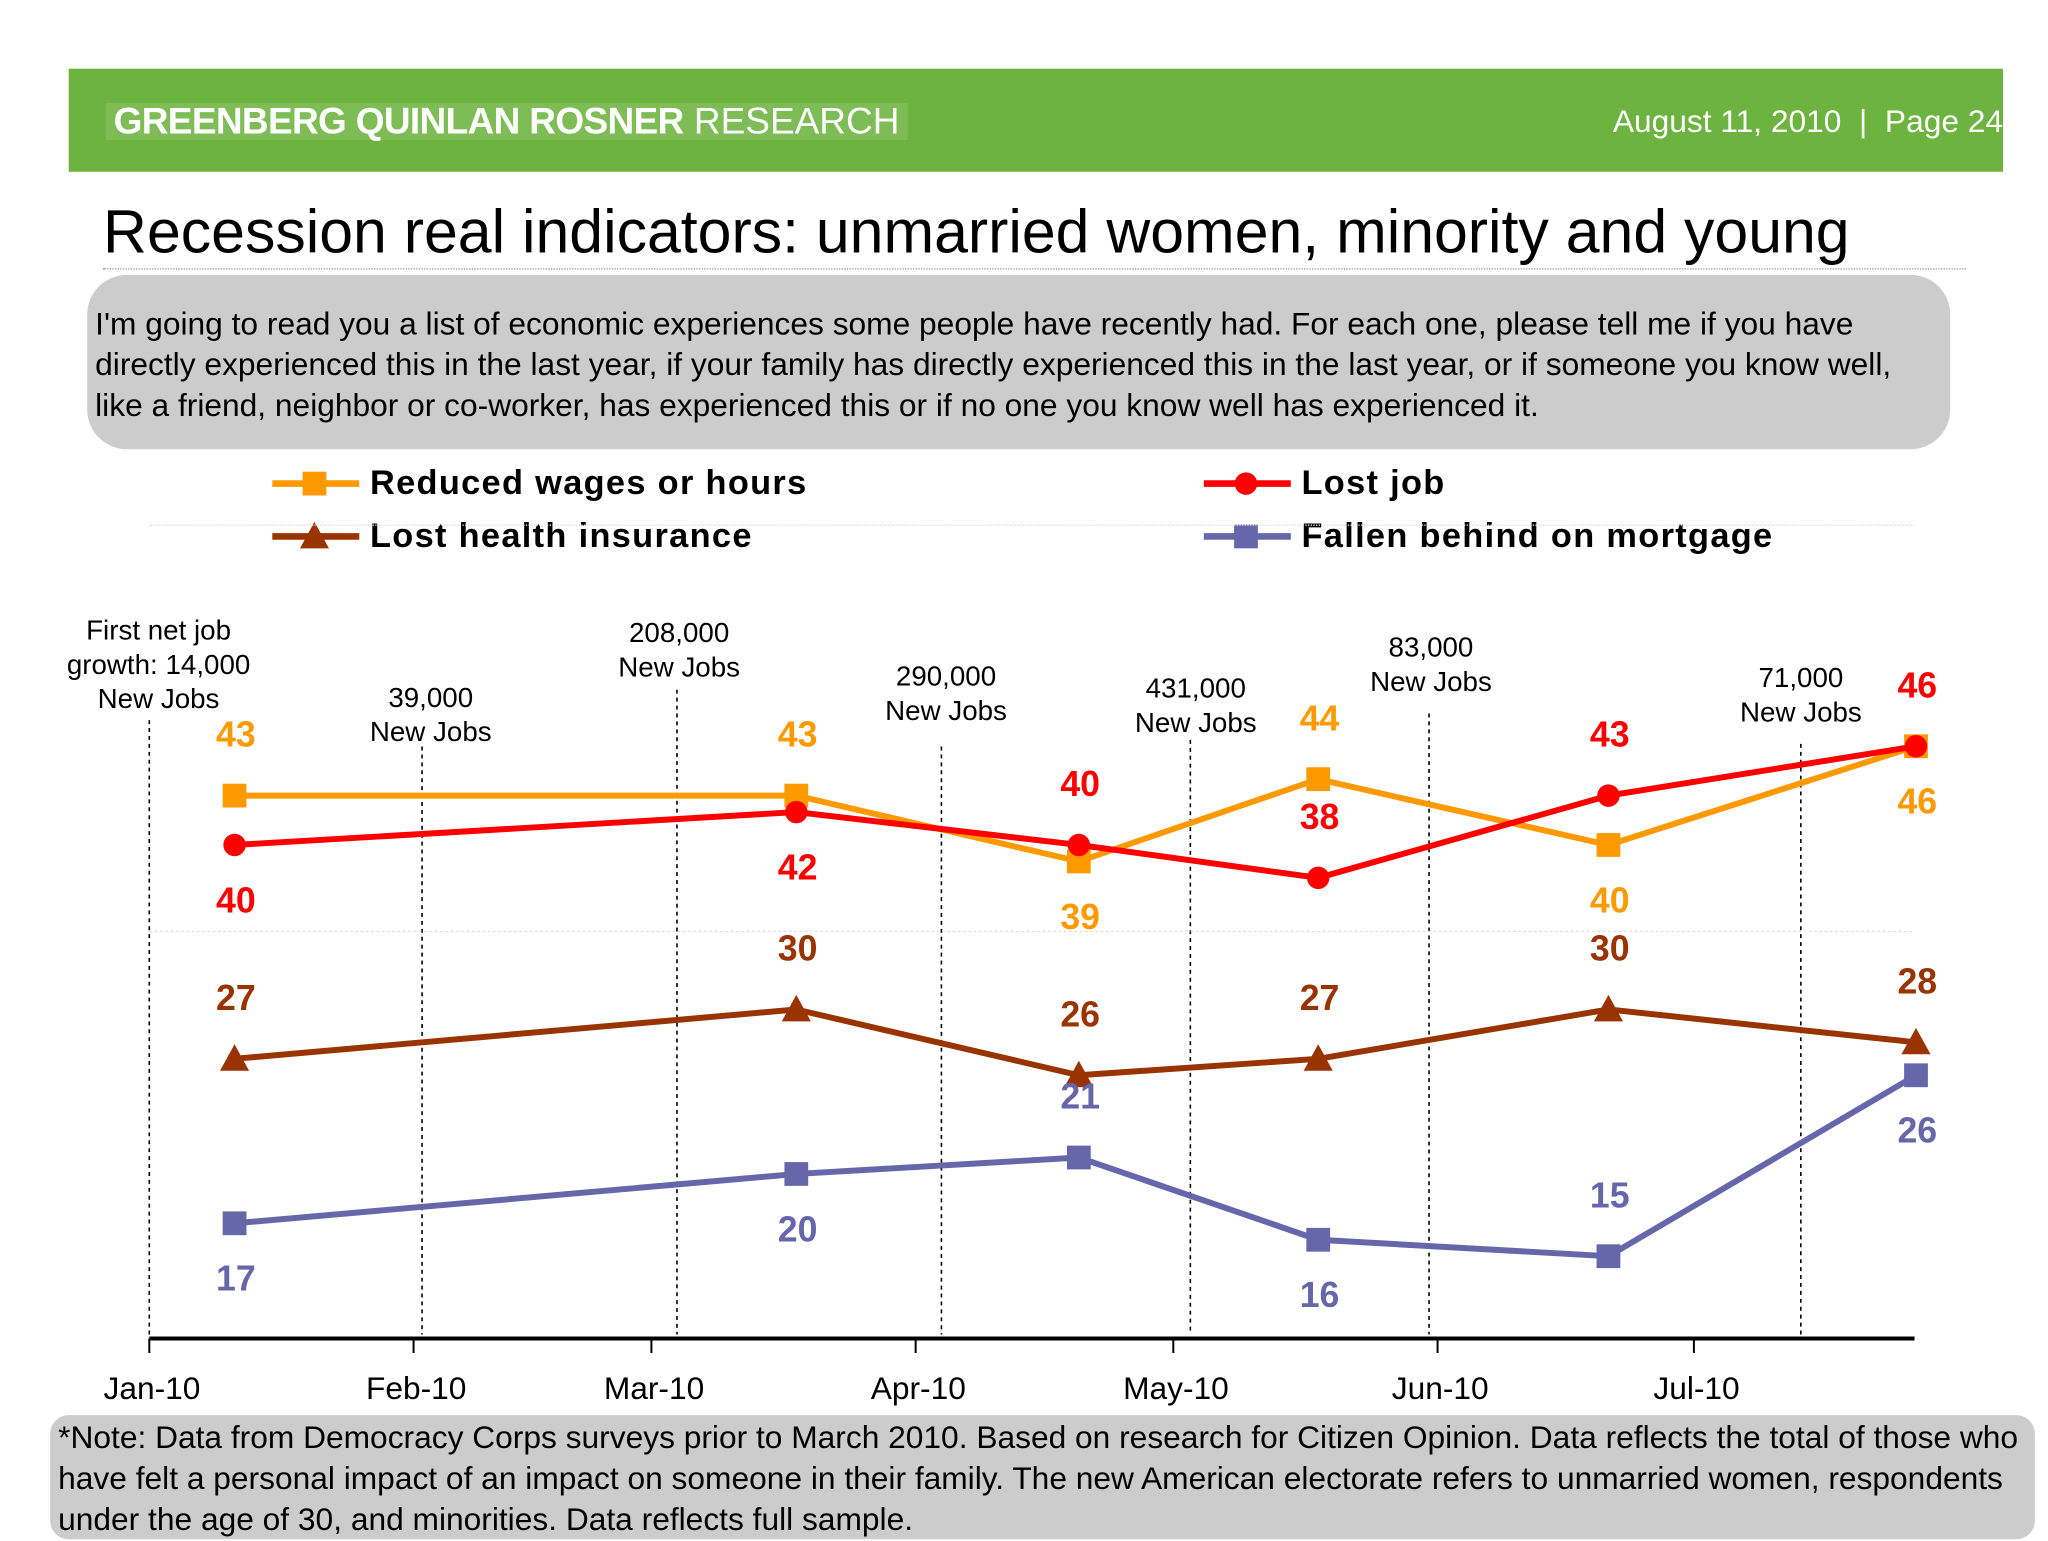 The height and width of the screenshot is (1541, 2048). What do you see at coordinates (1808, 122) in the screenshot?
I see `date-page: August 11, 2010 | Page 24` at bounding box center [1808, 122].